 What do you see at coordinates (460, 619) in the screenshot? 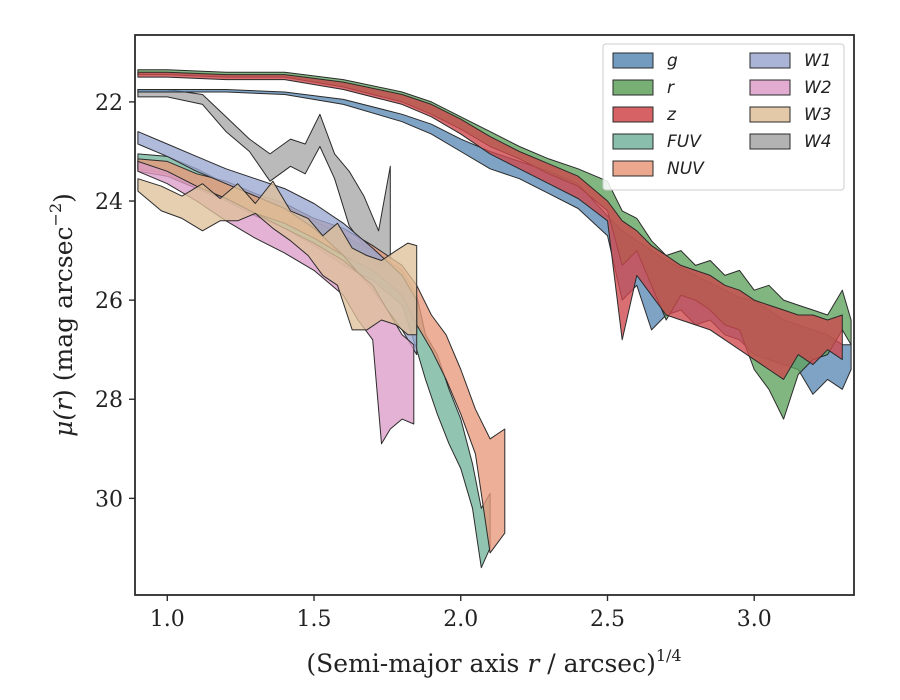
I see `x-tick-label: 2.0` at bounding box center [460, 619].